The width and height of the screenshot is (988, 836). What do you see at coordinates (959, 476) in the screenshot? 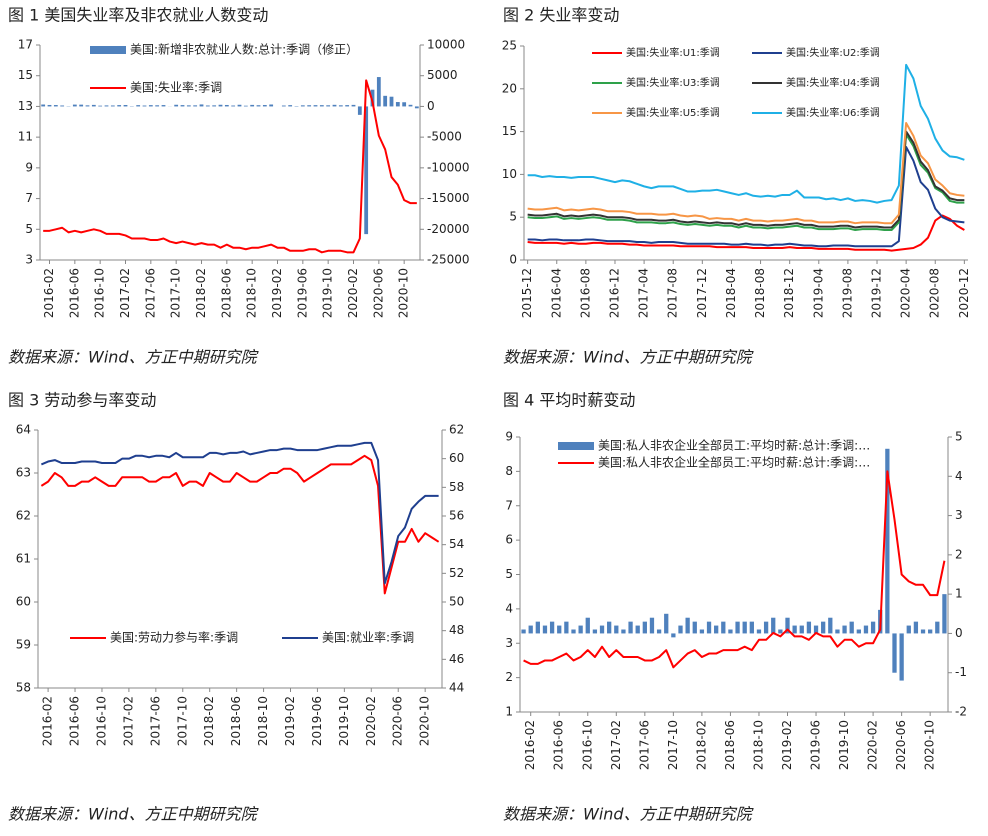
I see `y2-tick-label: 4` at bounding box center [959, 476].